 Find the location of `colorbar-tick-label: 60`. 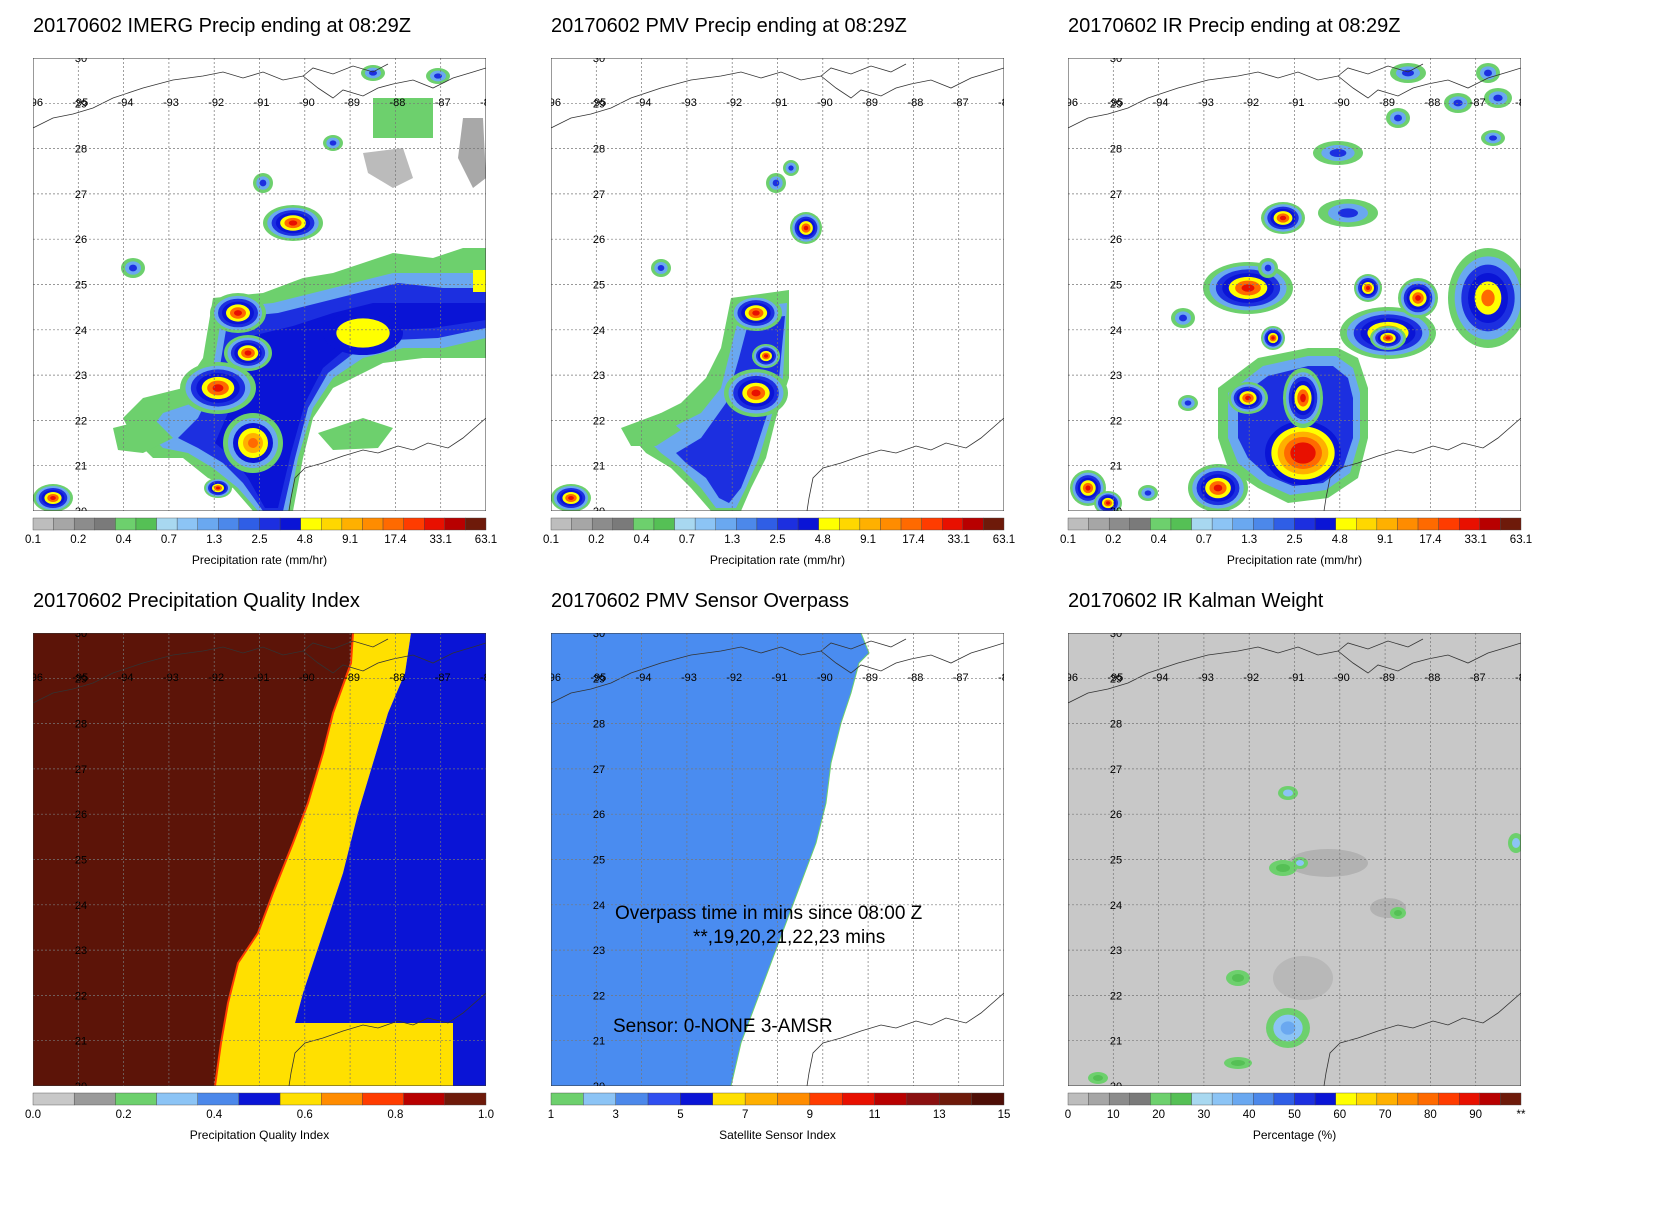

colorbar-tick-label: 60 is located at coordinates (1340, 1115).